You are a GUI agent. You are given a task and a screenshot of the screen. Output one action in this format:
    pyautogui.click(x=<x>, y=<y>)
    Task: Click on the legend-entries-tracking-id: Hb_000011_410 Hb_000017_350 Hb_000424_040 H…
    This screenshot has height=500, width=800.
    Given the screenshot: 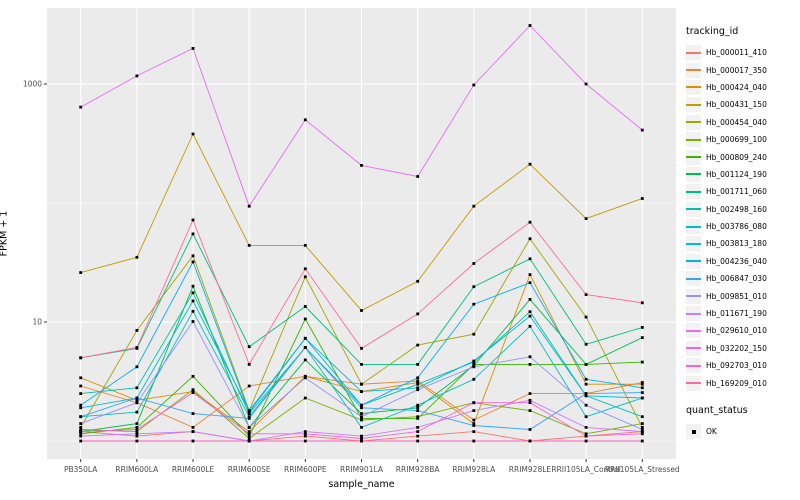 What is the action you would take?
    pyautogui.click(x=743, y=218)
    